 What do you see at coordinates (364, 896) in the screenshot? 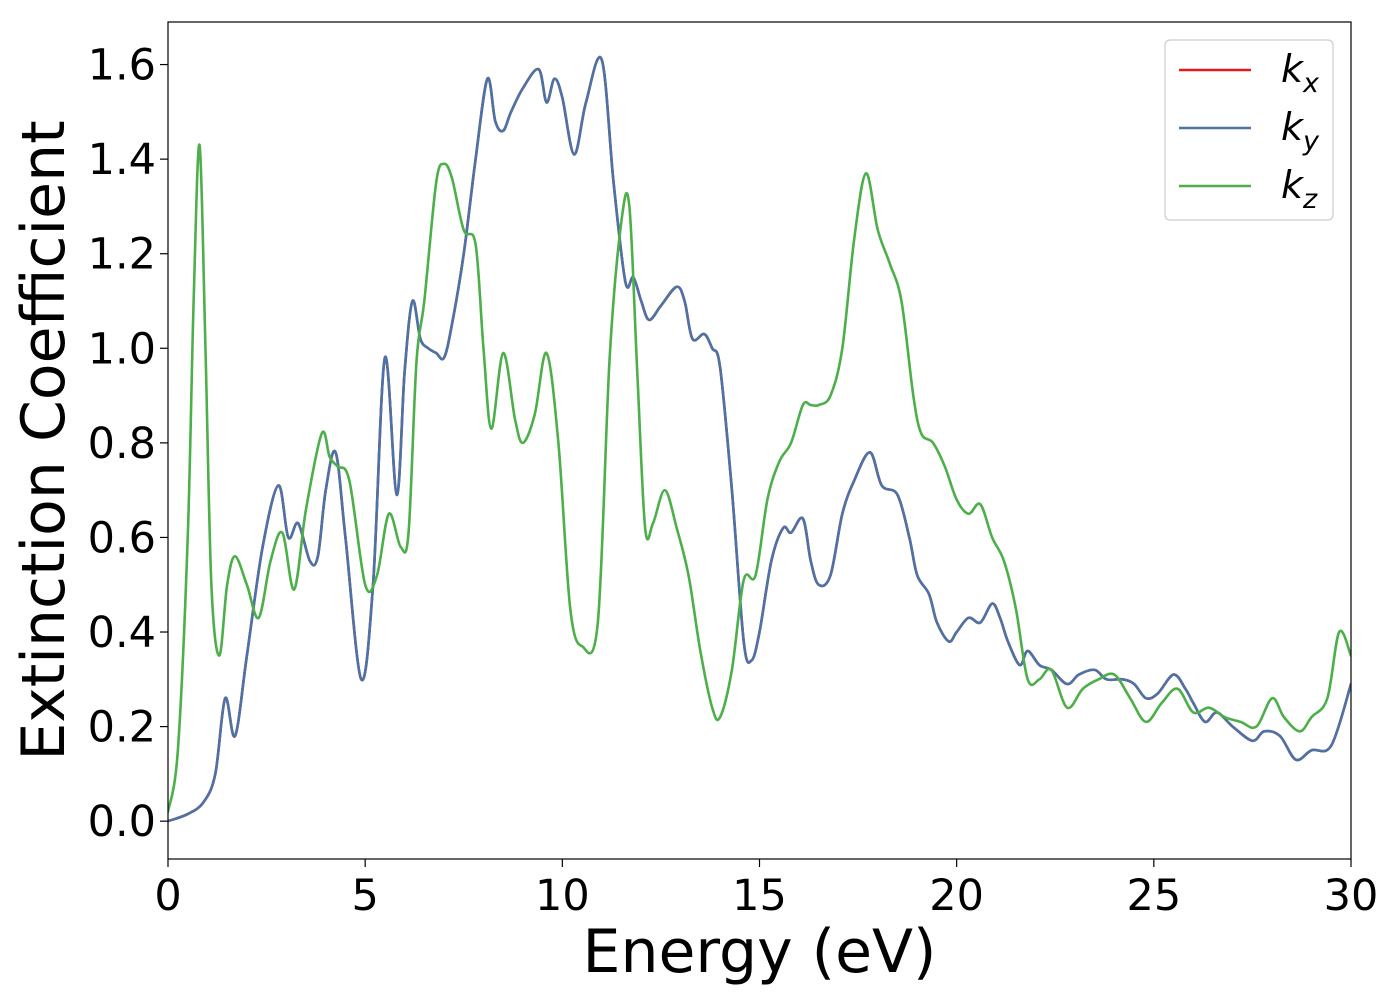
I see `x-tick-label: 5` at bounding box center [364, 896].